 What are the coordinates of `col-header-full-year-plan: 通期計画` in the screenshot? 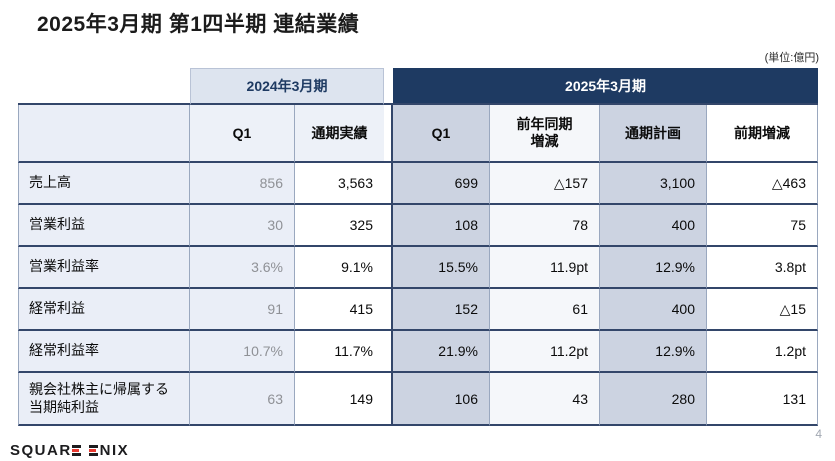 It's located at (653, 134).